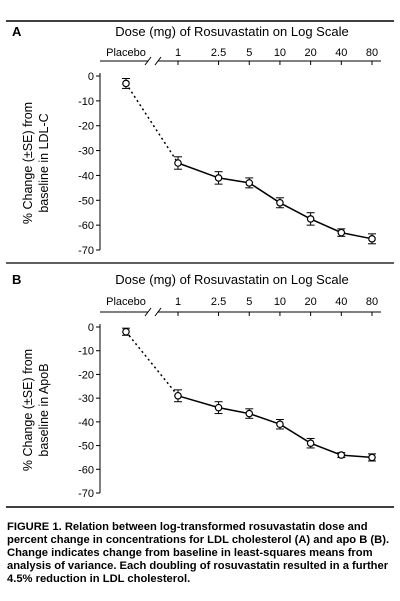 The image size is (400, 601). I want to click on panel-letter: B, so click(16, 279).